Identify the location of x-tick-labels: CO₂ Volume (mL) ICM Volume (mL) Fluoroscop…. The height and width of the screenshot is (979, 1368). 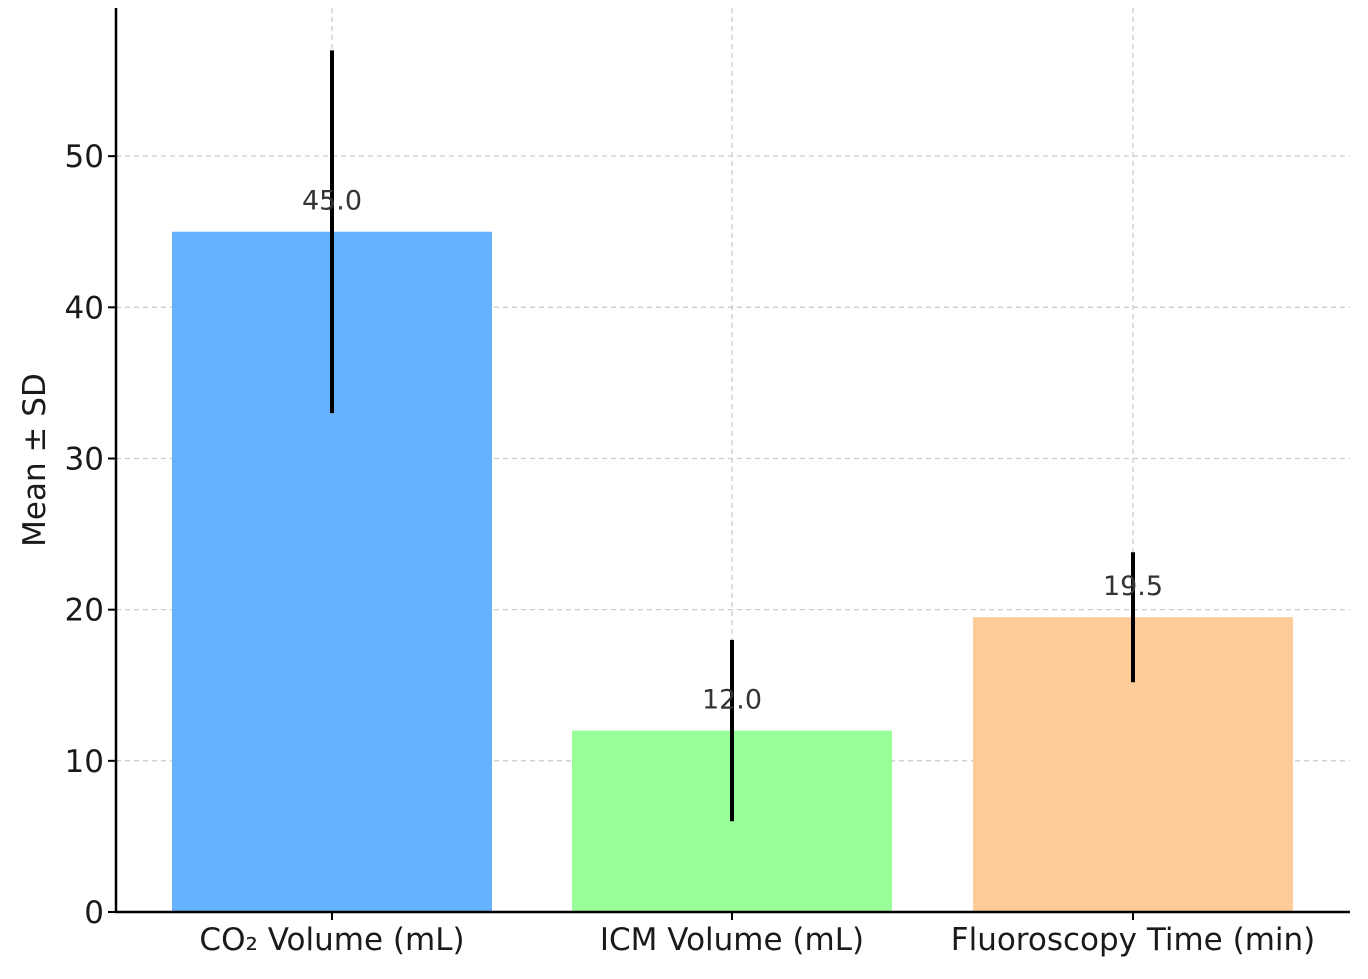
(757, 935).